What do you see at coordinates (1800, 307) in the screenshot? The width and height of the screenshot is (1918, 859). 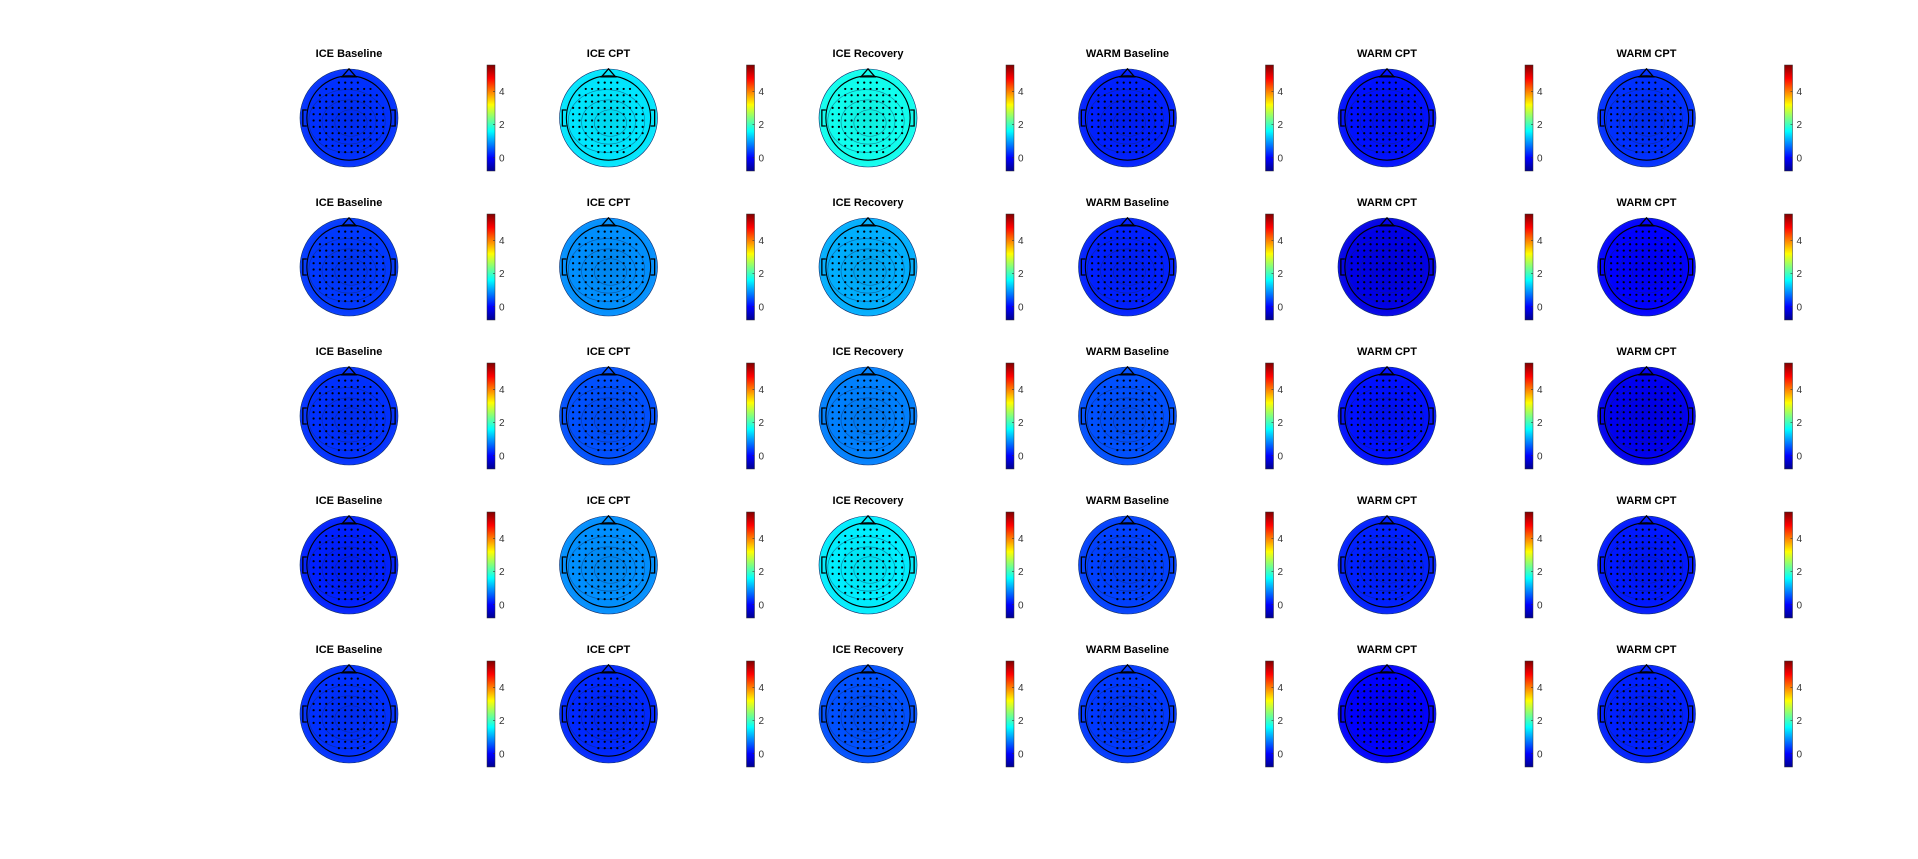 I see `colorbar-tick-label: 0` at bounding box center [1800, 307].